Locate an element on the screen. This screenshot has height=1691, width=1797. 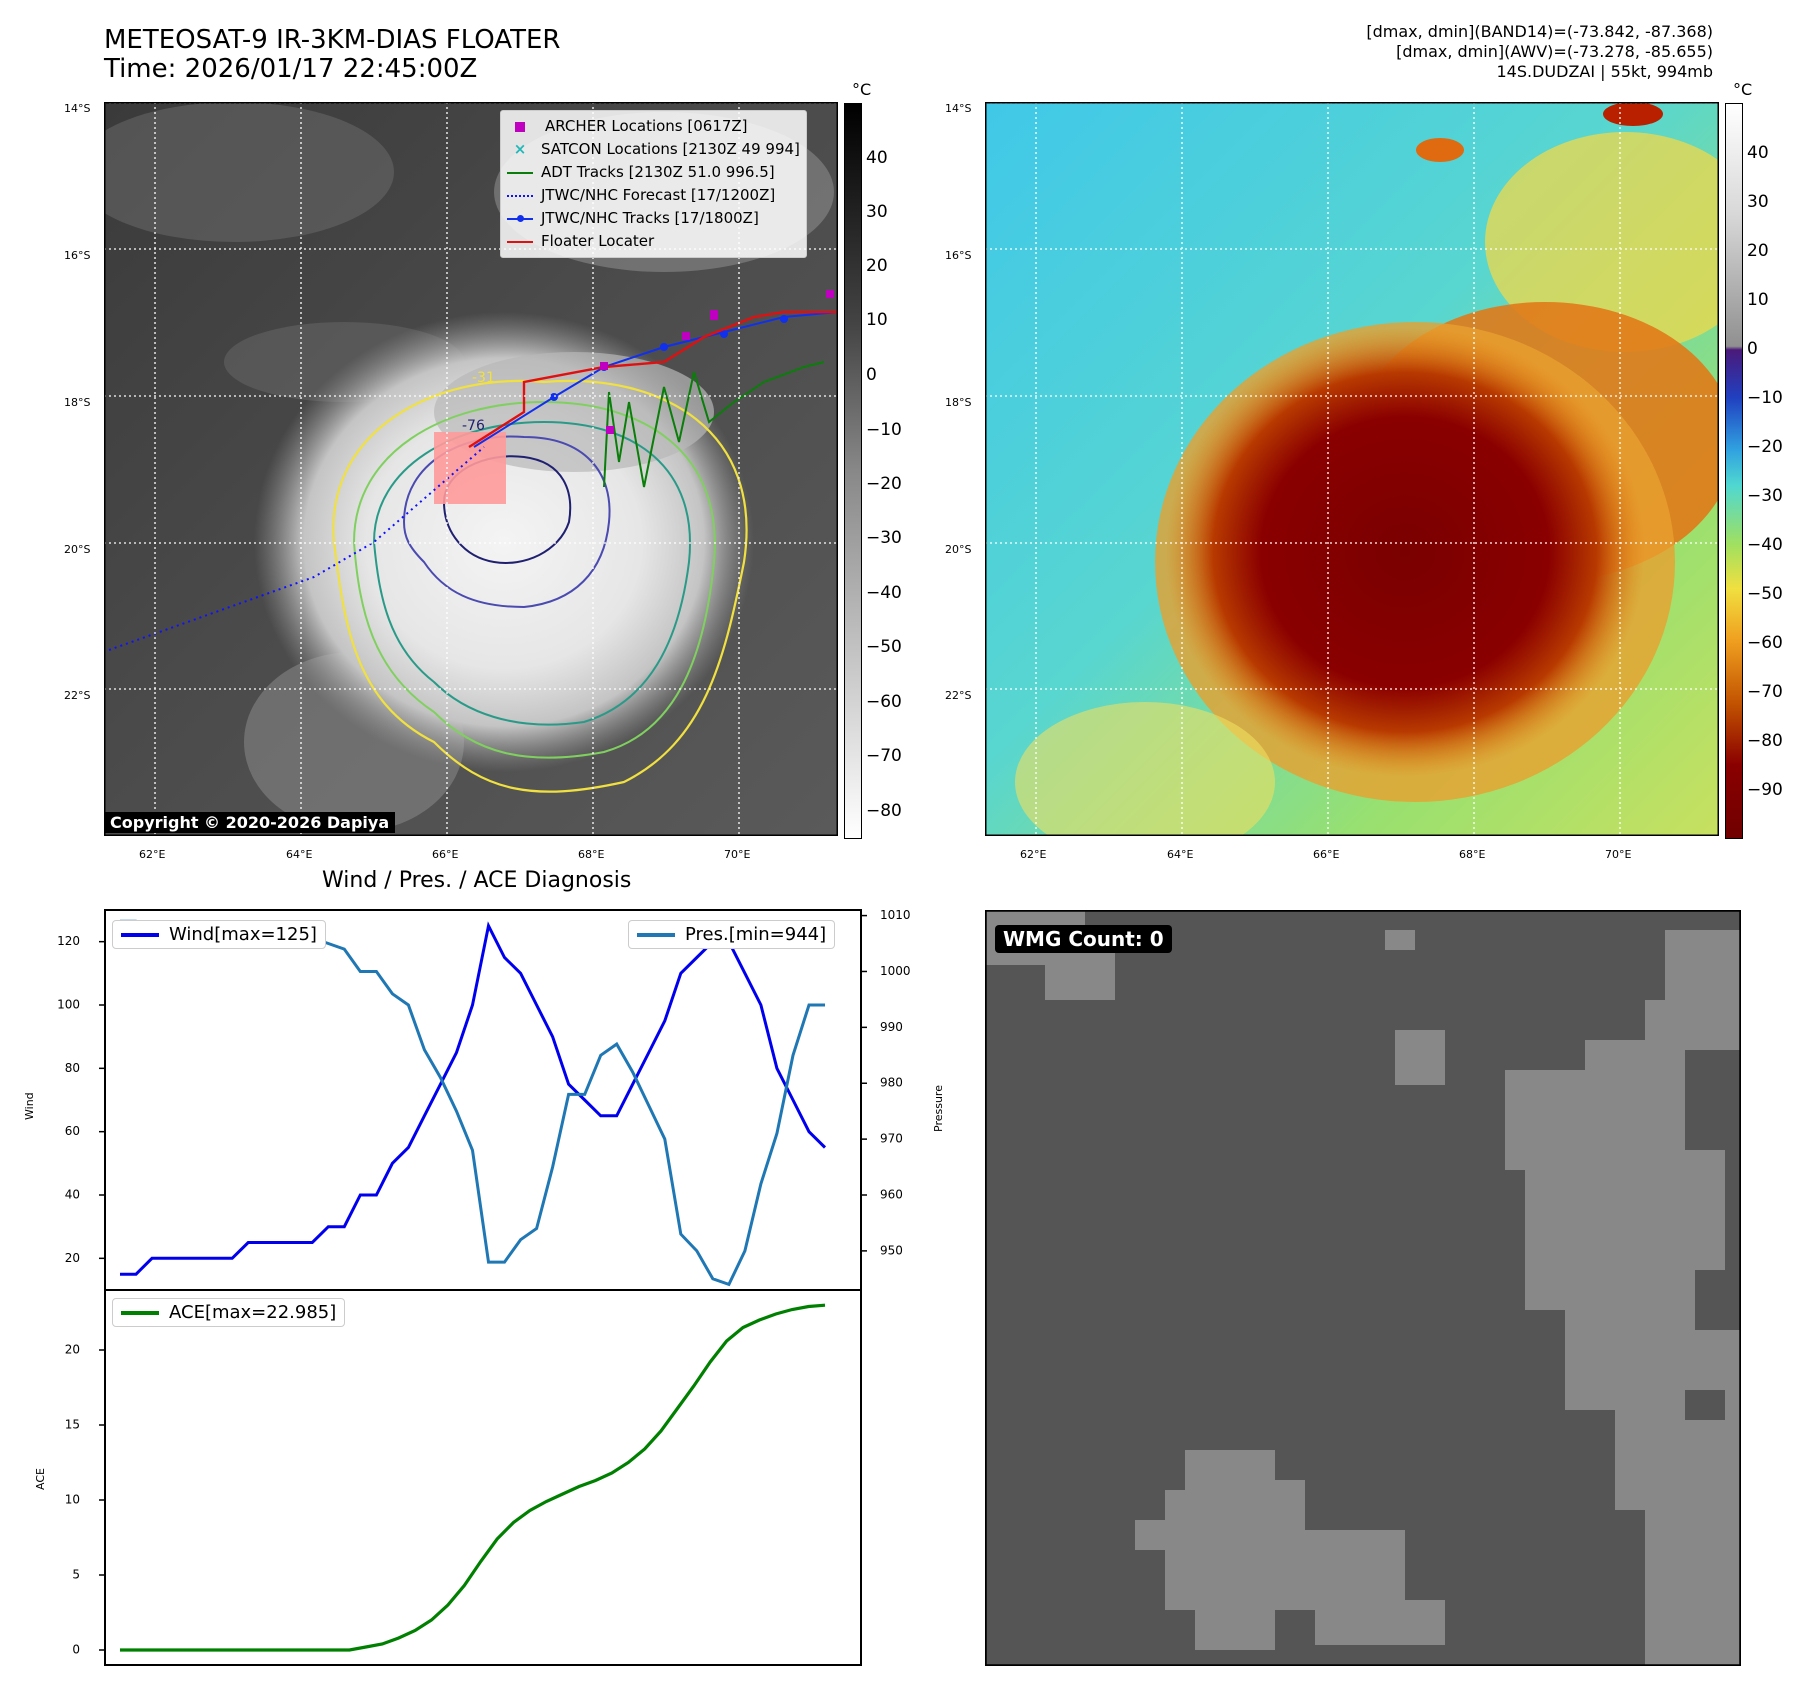
legend-label: ADT Tracks [2130Z 51.0 996.5] is located at coordinates (658, 172).